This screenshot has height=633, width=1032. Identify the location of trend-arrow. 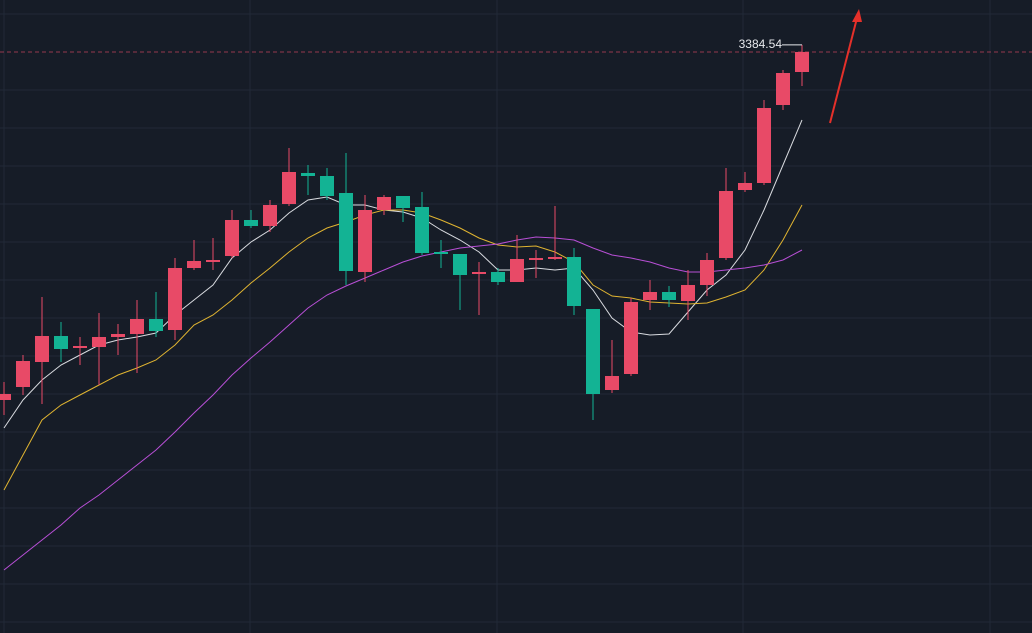
(845, 66).